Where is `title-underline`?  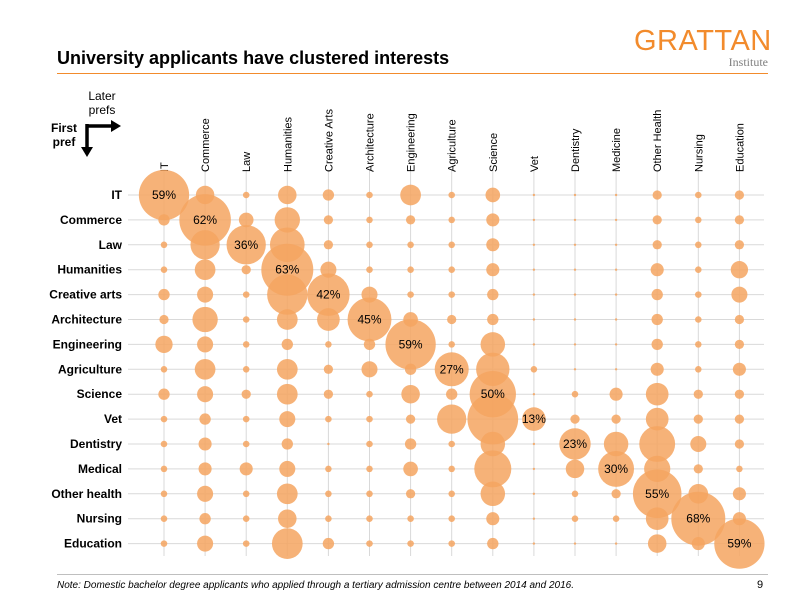
title-underline is located at coordinates (412, 73).